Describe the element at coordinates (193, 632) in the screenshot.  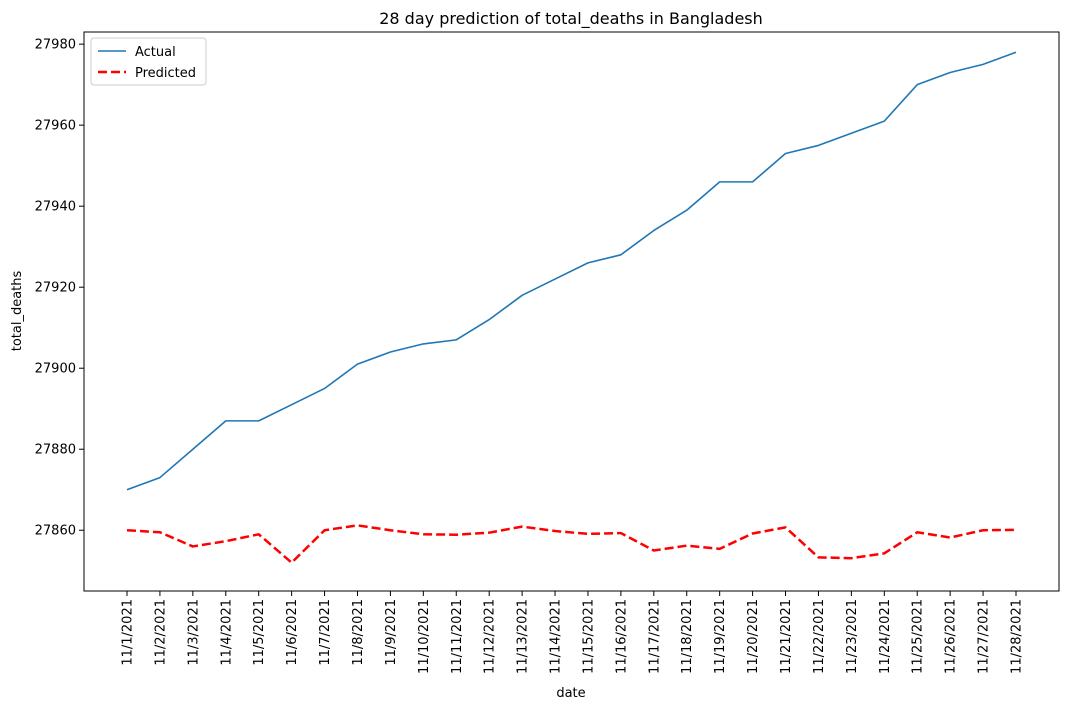
I see `x-tick-label: 11/3/2021` at that location.